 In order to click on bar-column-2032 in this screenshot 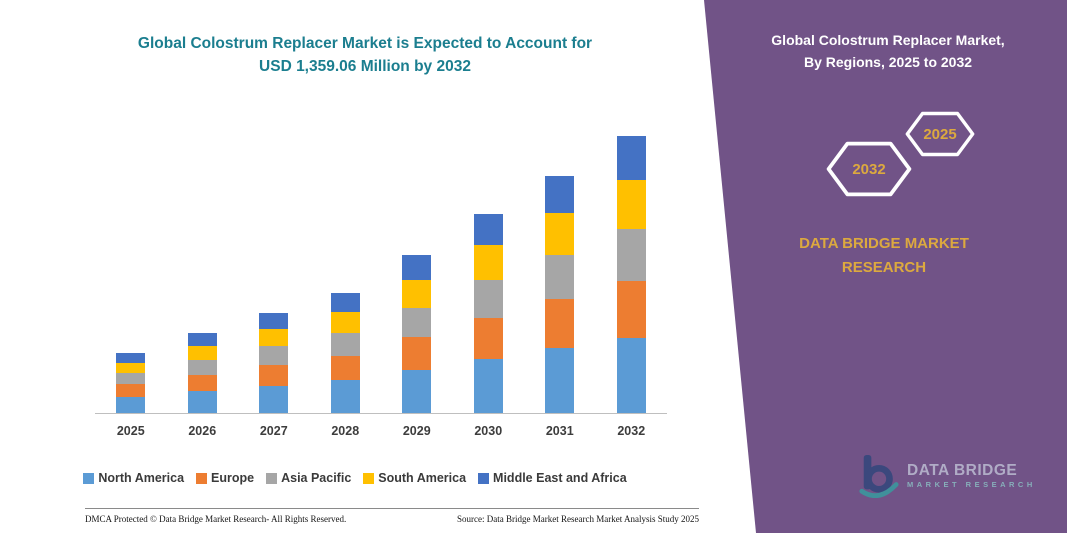, I will do `click(632, 255)`.